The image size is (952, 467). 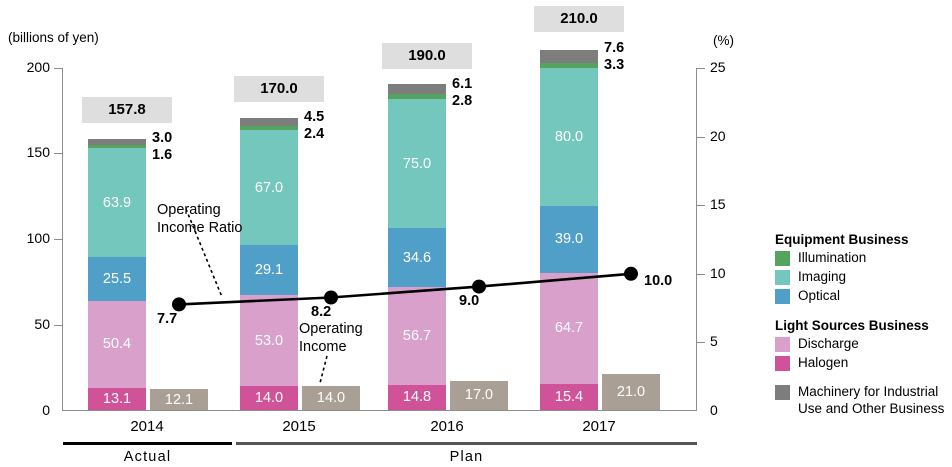 What do you see at coordinates (718, 67) in the screenshot?
I see `right-tick-label-25: 25` at bounding box center [718, 67].